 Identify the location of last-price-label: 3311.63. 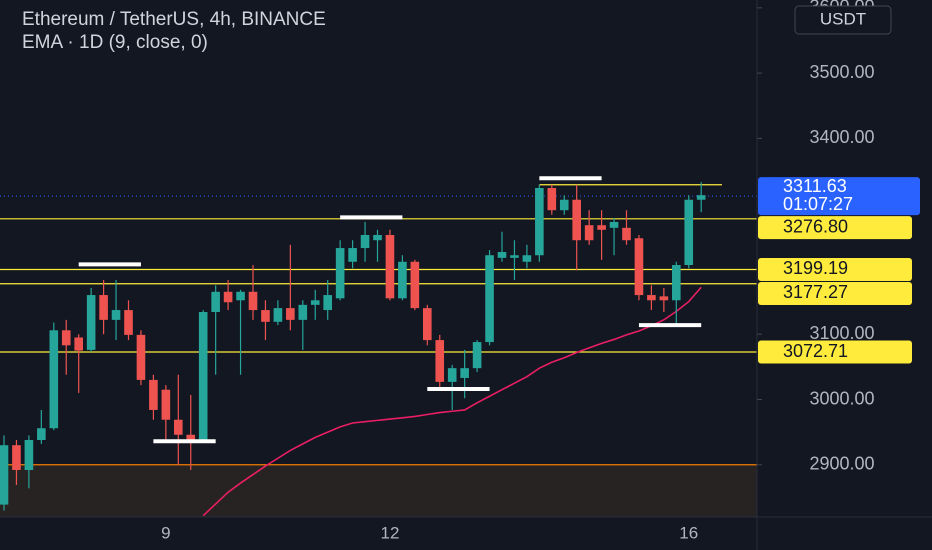
(815, 186).